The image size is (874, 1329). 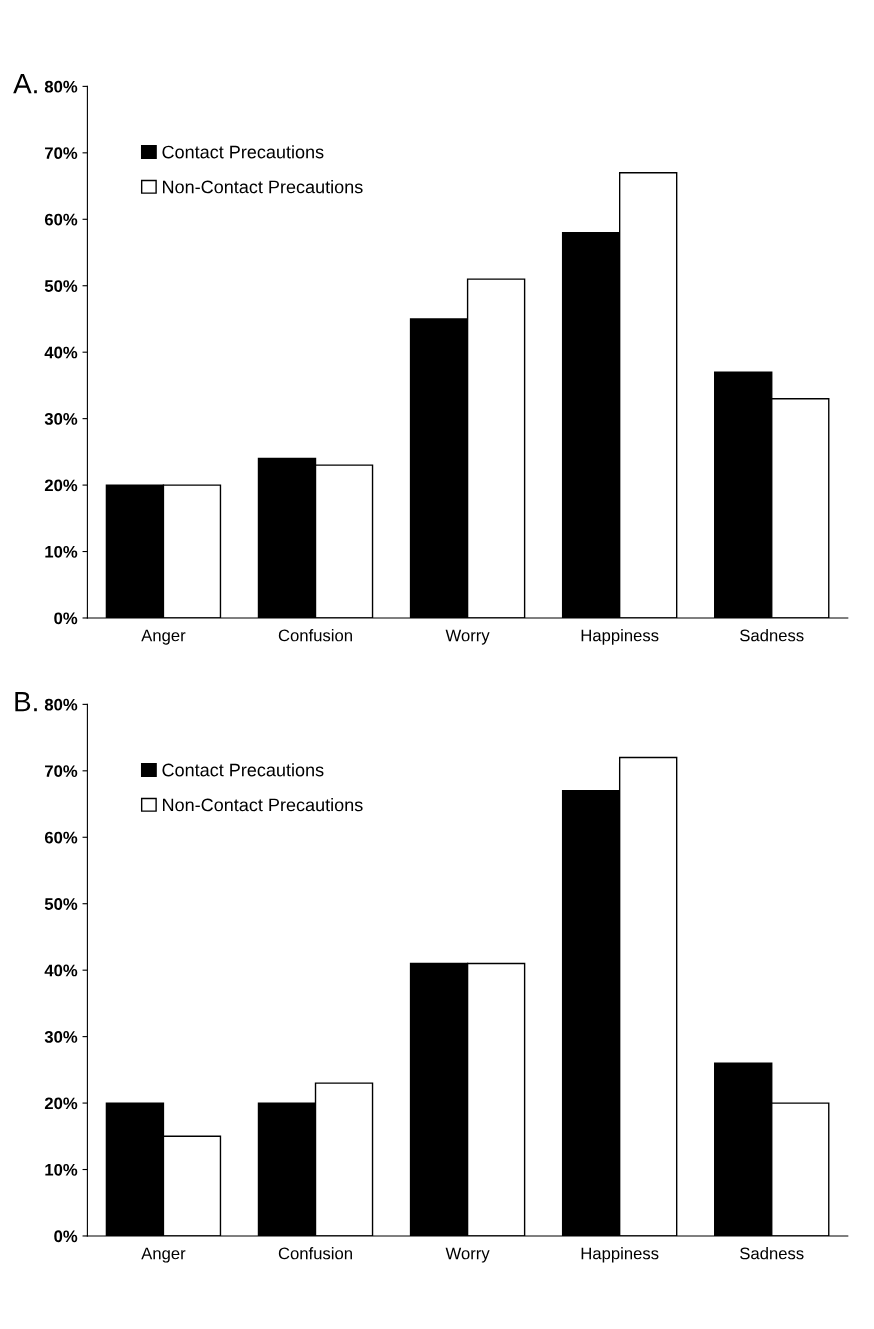 What do you see at coordinates (26, 702) in the screenshot?
I see `chart-title: B.` at bounding box center [26, 702].